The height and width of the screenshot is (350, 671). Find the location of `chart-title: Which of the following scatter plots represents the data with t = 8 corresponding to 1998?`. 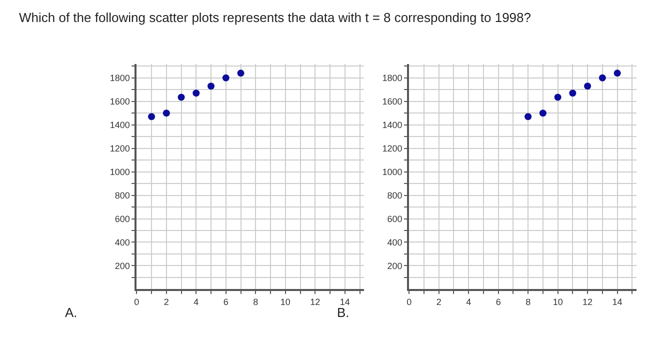

chart-title: Which of the following scatter plots represents the data with t = 8 corresponding to 1998? is located at coordinates (275, 17).